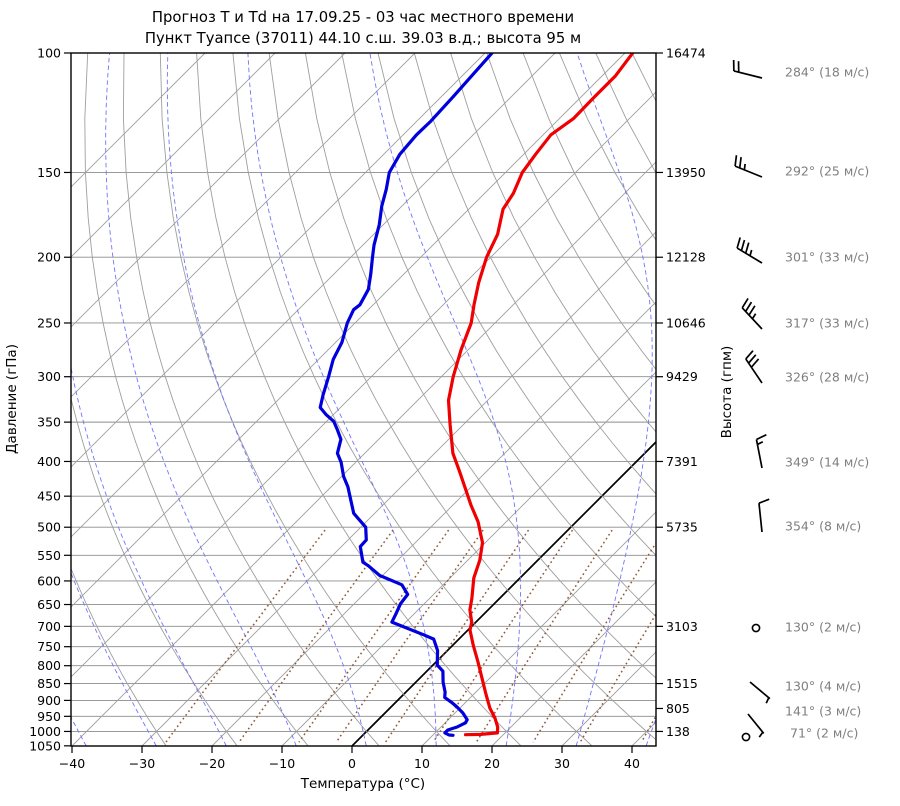 The height and width of the screenshot is (806, 900). I want to click on pressure-tick-label: 100, so click(49, 53).